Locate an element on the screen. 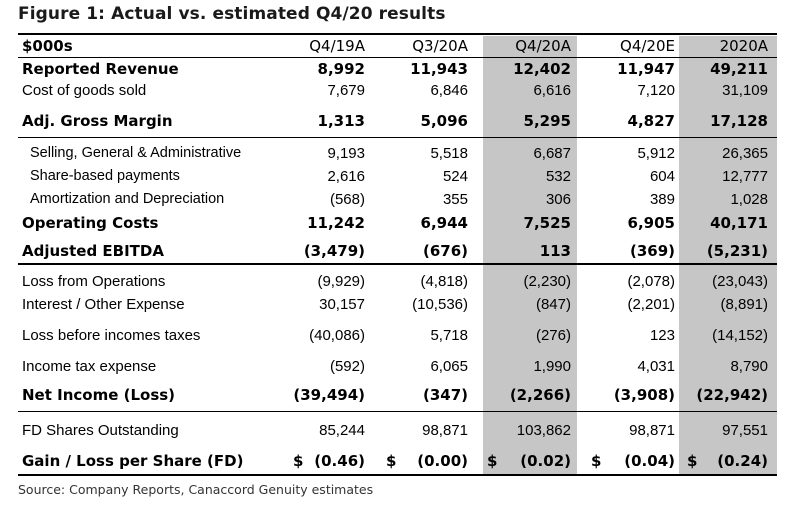 This screenshot has width=792, height=512. cell-value: (276) is located at coordinates (553, 335).